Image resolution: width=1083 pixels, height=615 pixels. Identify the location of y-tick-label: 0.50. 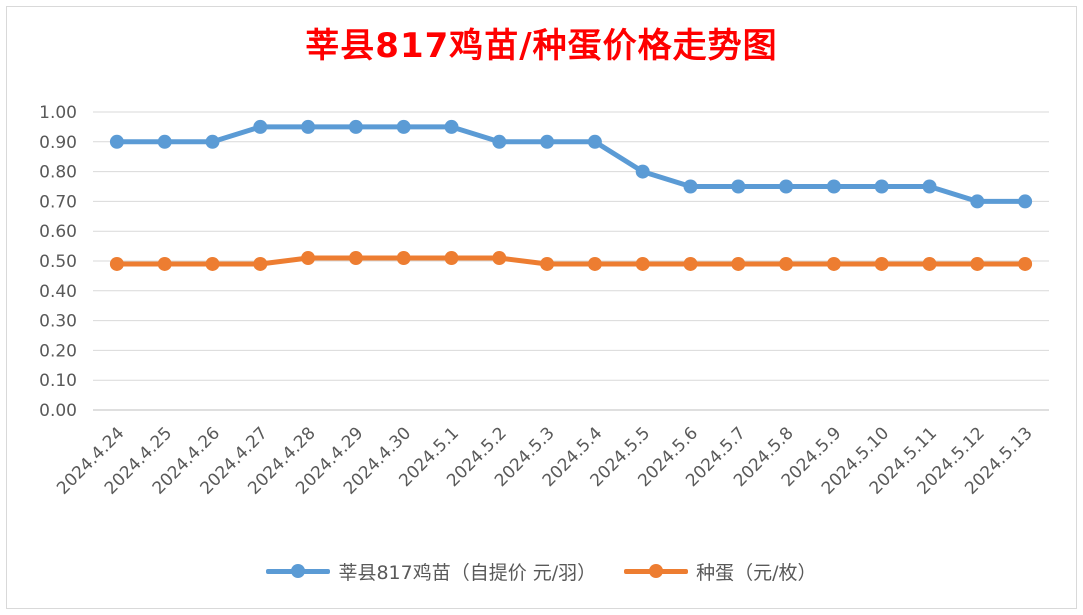
(58, 262).